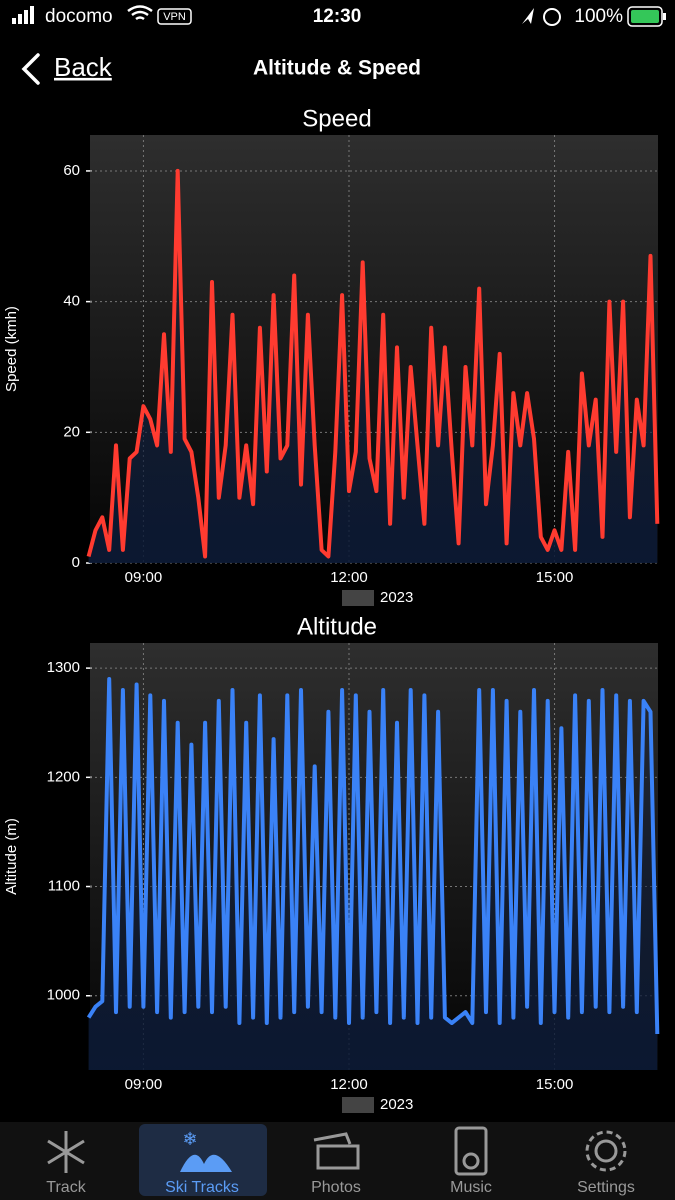  I want to click on y-tick-label: 40, so click(71, 301).